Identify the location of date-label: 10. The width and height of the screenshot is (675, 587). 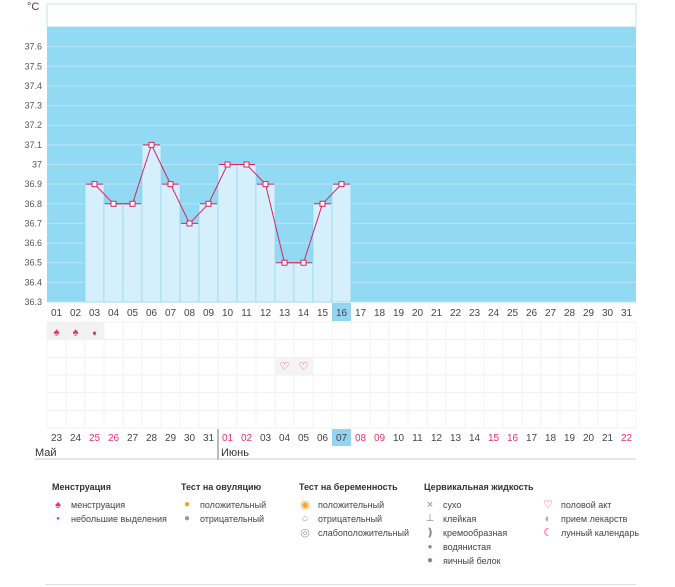
(399, 438).